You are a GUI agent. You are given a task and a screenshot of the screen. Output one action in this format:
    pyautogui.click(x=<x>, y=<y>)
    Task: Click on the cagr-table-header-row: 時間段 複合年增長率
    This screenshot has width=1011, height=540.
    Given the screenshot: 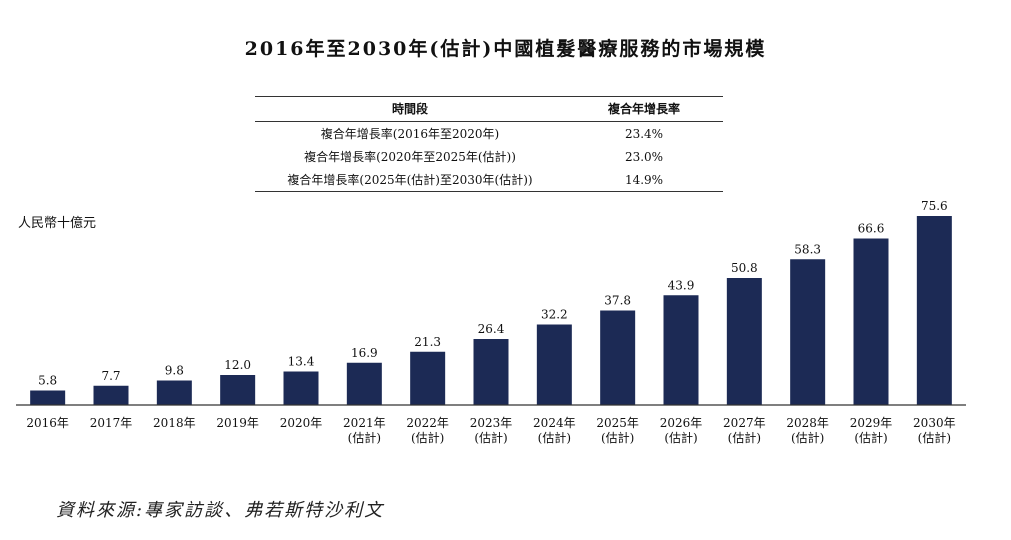 What is the action you would take?
    pyautogui.click(x=489, y=109)
    